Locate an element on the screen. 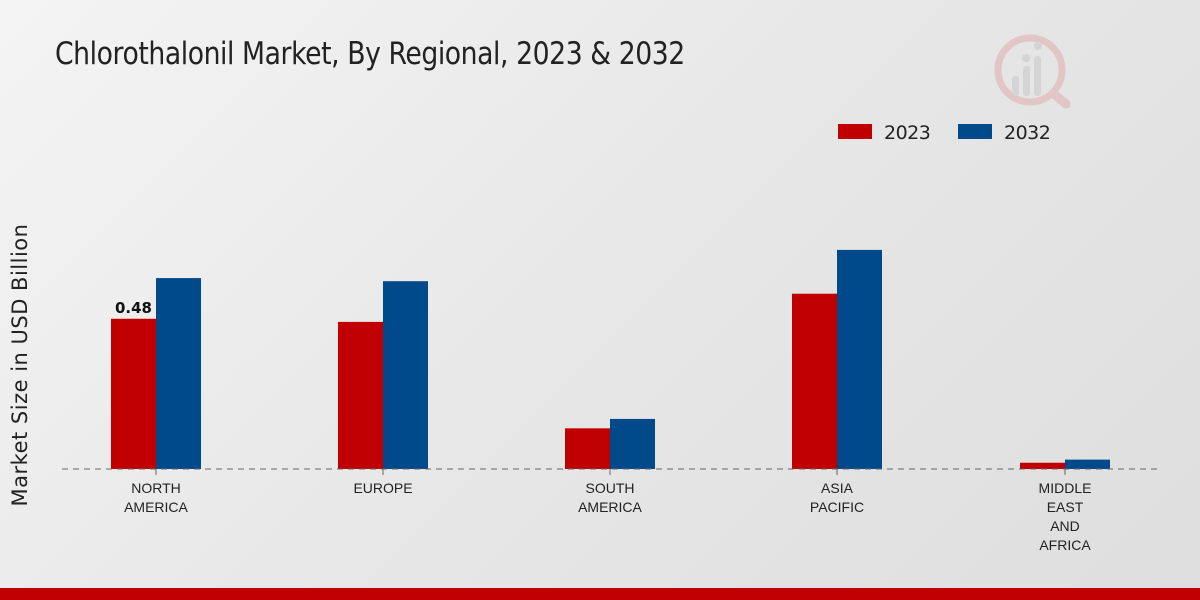 Image resolution: width=1200 pixels, height=600 pixels. x-tick-label-1: EUROPE is located at coordinates (382, 488).